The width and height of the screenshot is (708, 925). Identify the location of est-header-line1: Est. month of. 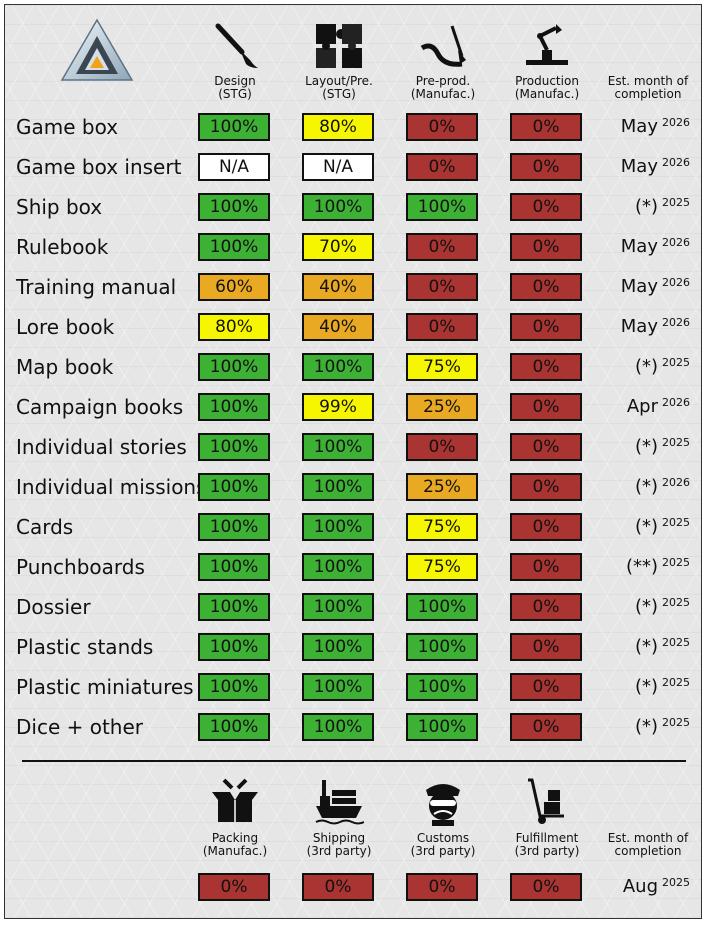
(648, 838).